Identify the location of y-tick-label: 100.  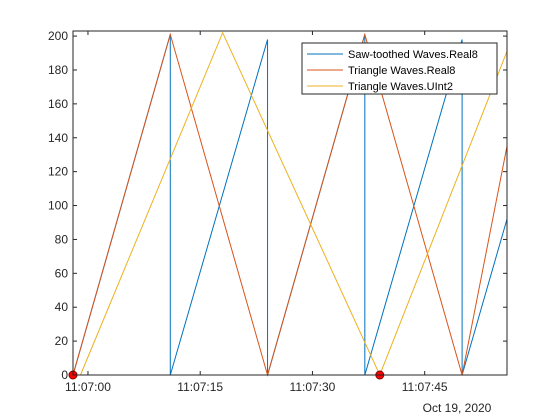
(58, 206).